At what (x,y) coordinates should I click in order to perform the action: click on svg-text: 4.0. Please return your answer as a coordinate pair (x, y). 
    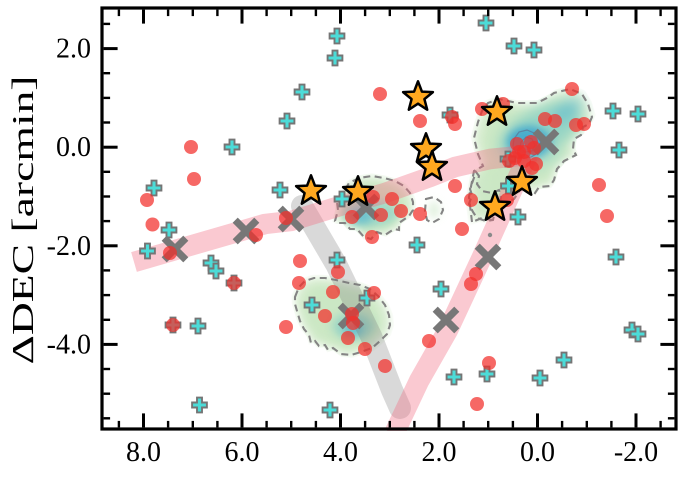
    Looking at the image, I should click on (340, 452).